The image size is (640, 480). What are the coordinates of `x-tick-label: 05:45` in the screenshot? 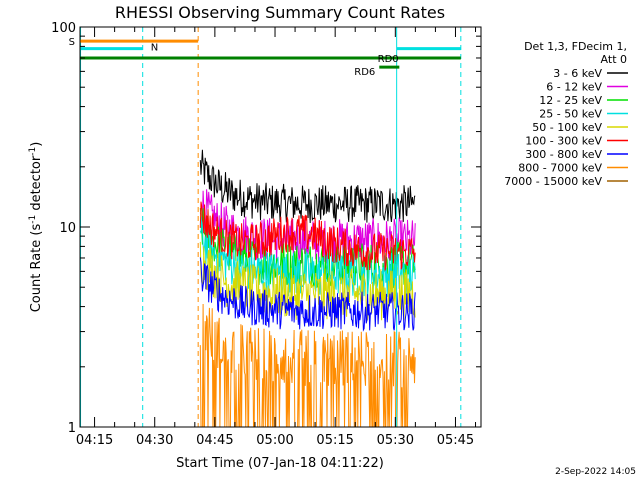 It's located at (455, 440).